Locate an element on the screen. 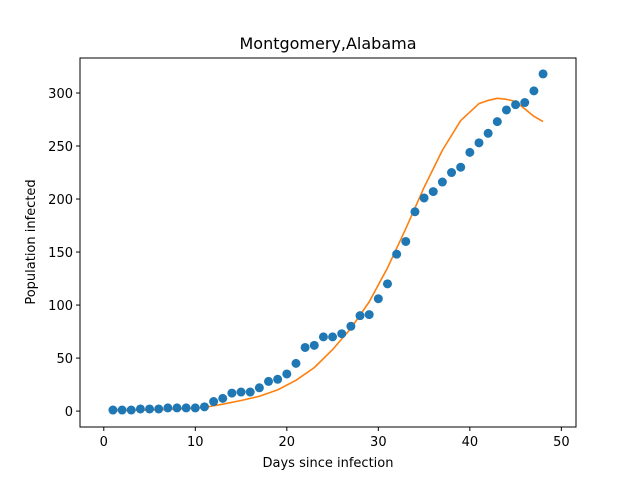 The height and width of the screenshot is (480, 640). x-tick-label: 20 is located at coordinates (287, 442).